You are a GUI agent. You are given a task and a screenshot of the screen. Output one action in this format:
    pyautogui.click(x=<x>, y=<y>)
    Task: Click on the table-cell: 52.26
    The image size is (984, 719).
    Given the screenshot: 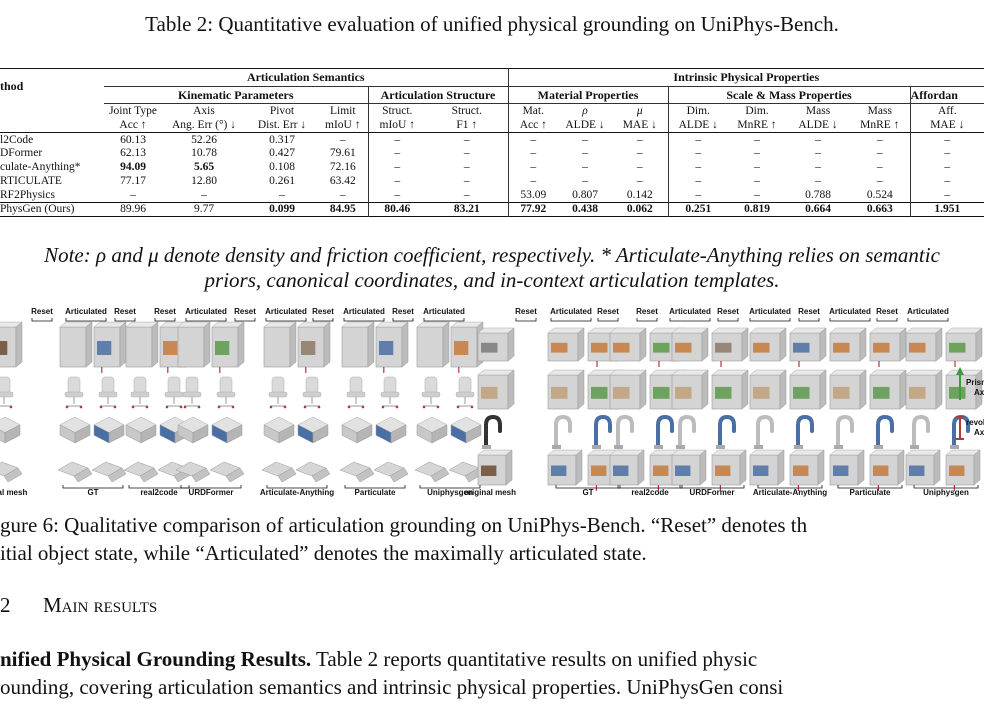 What is the action you would take?
    pyautogui.click(x=204, y=139)
    